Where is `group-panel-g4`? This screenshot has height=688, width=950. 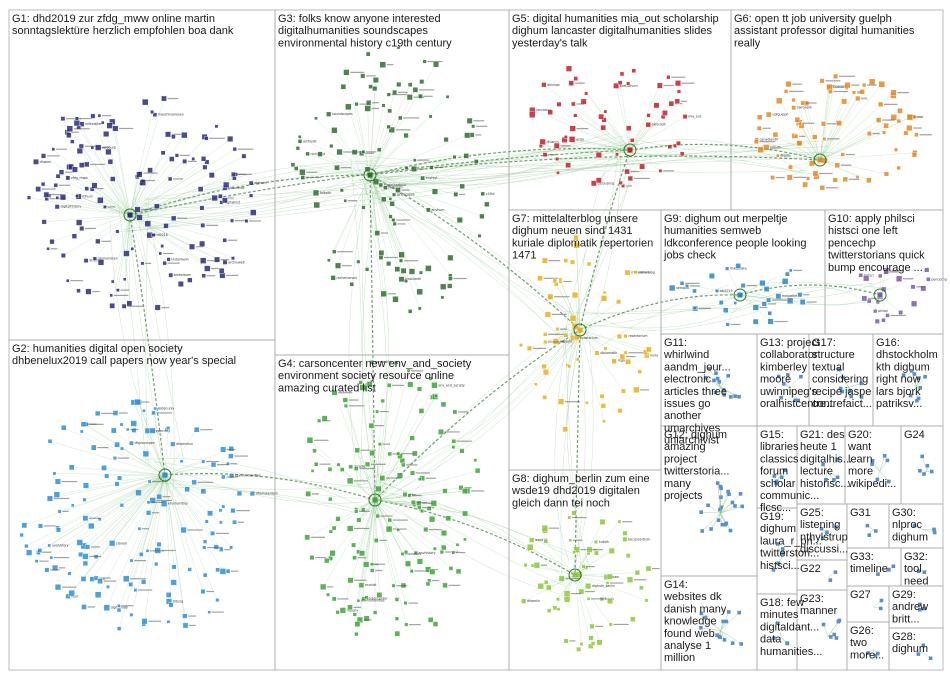
group-panel-g4 is located at coordinates (392, 512).